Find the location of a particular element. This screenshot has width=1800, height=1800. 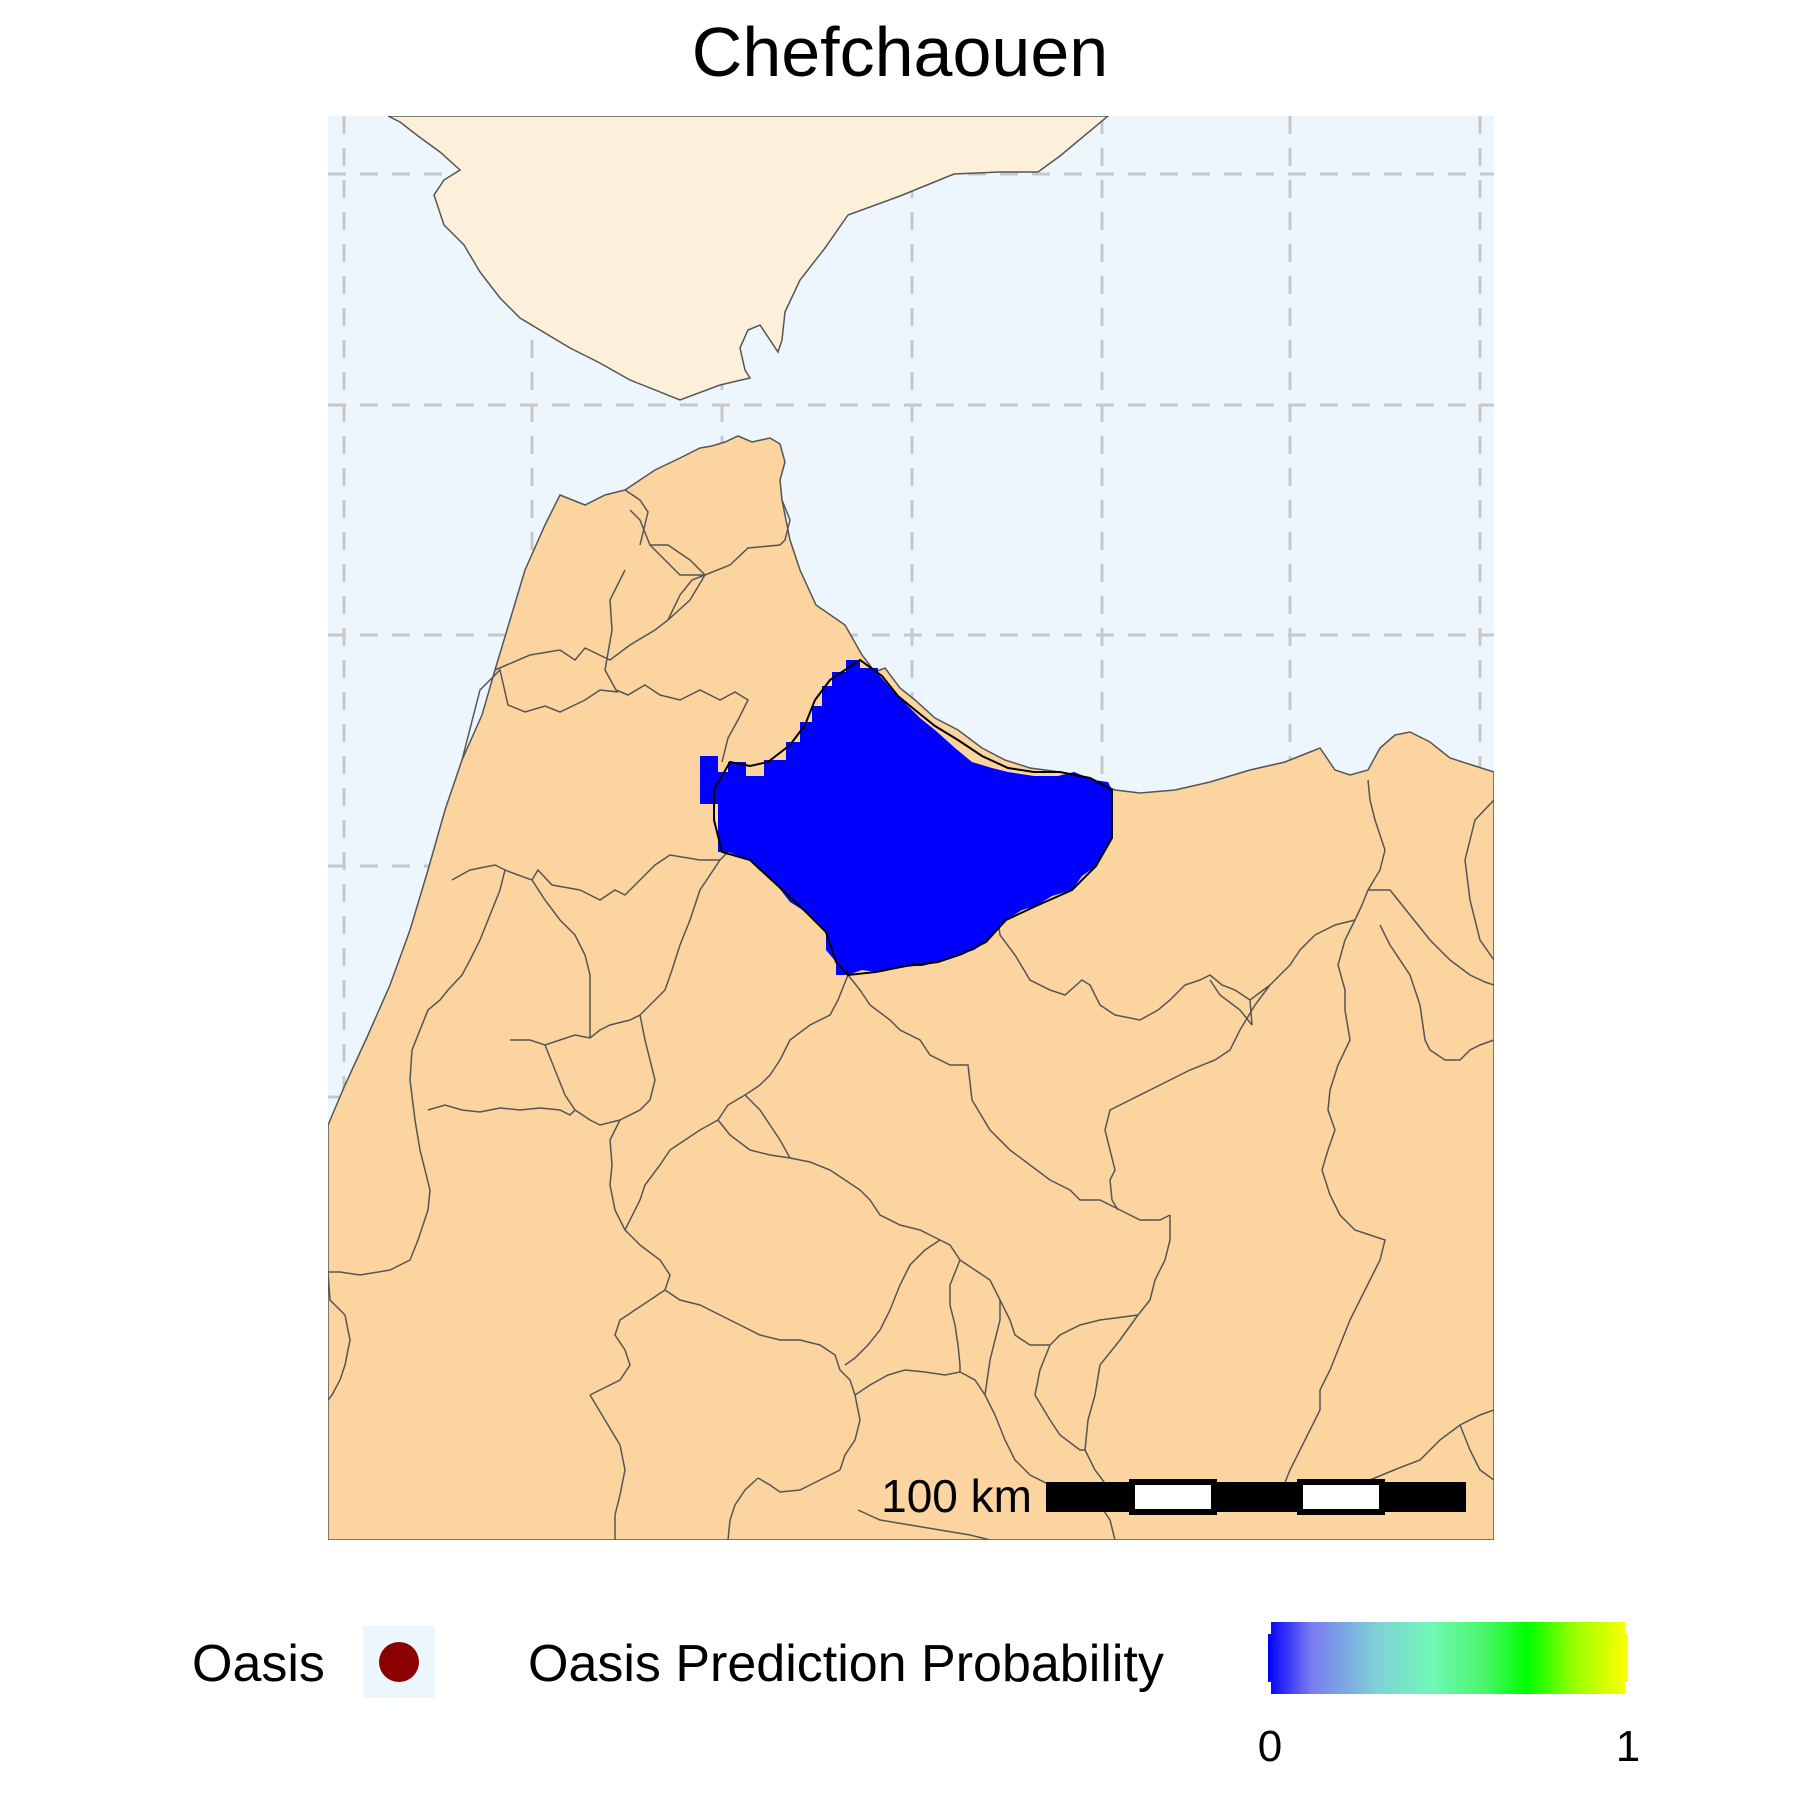

legend-oasis-key is located at coordinates (399, 1662).